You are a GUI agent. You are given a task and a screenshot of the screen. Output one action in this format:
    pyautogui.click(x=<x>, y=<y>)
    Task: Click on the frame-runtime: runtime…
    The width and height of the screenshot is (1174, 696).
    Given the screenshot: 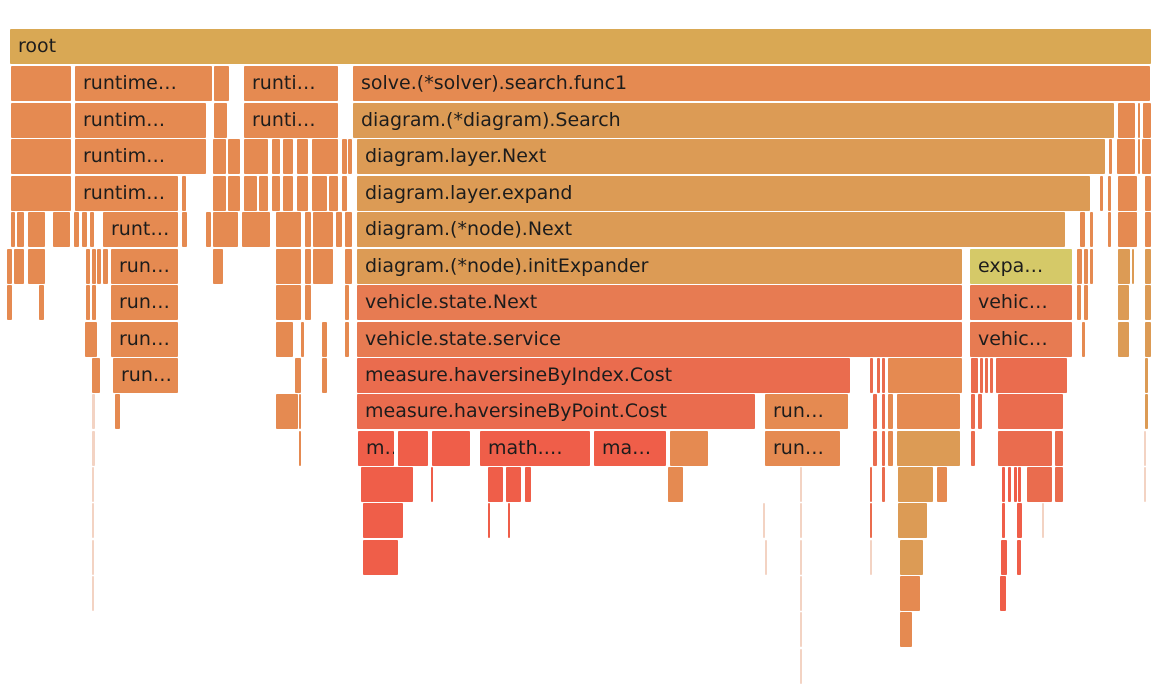 What is the action you would take?
    pyautogui.click(x=143, y=83)
    